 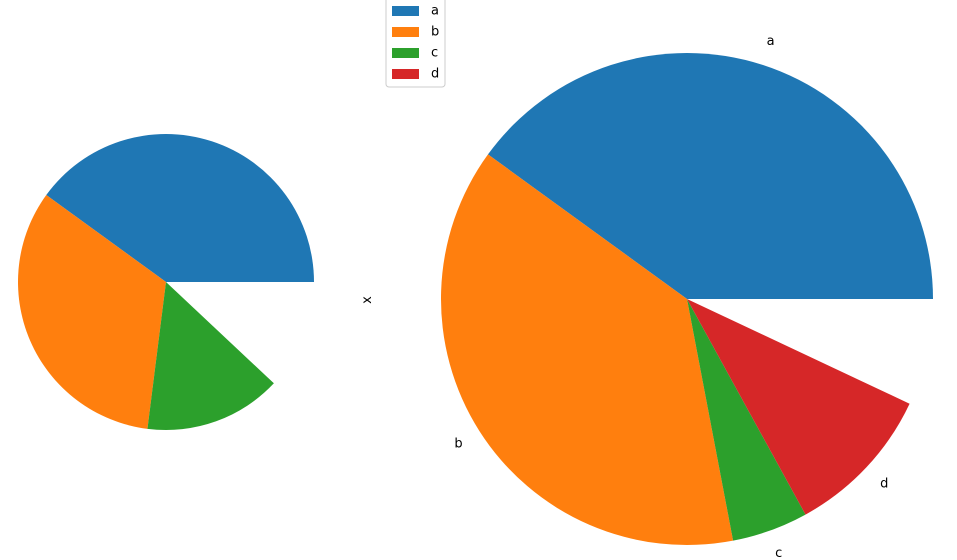 I want to click on legend-swatch-c, so click(x=405, y=53).